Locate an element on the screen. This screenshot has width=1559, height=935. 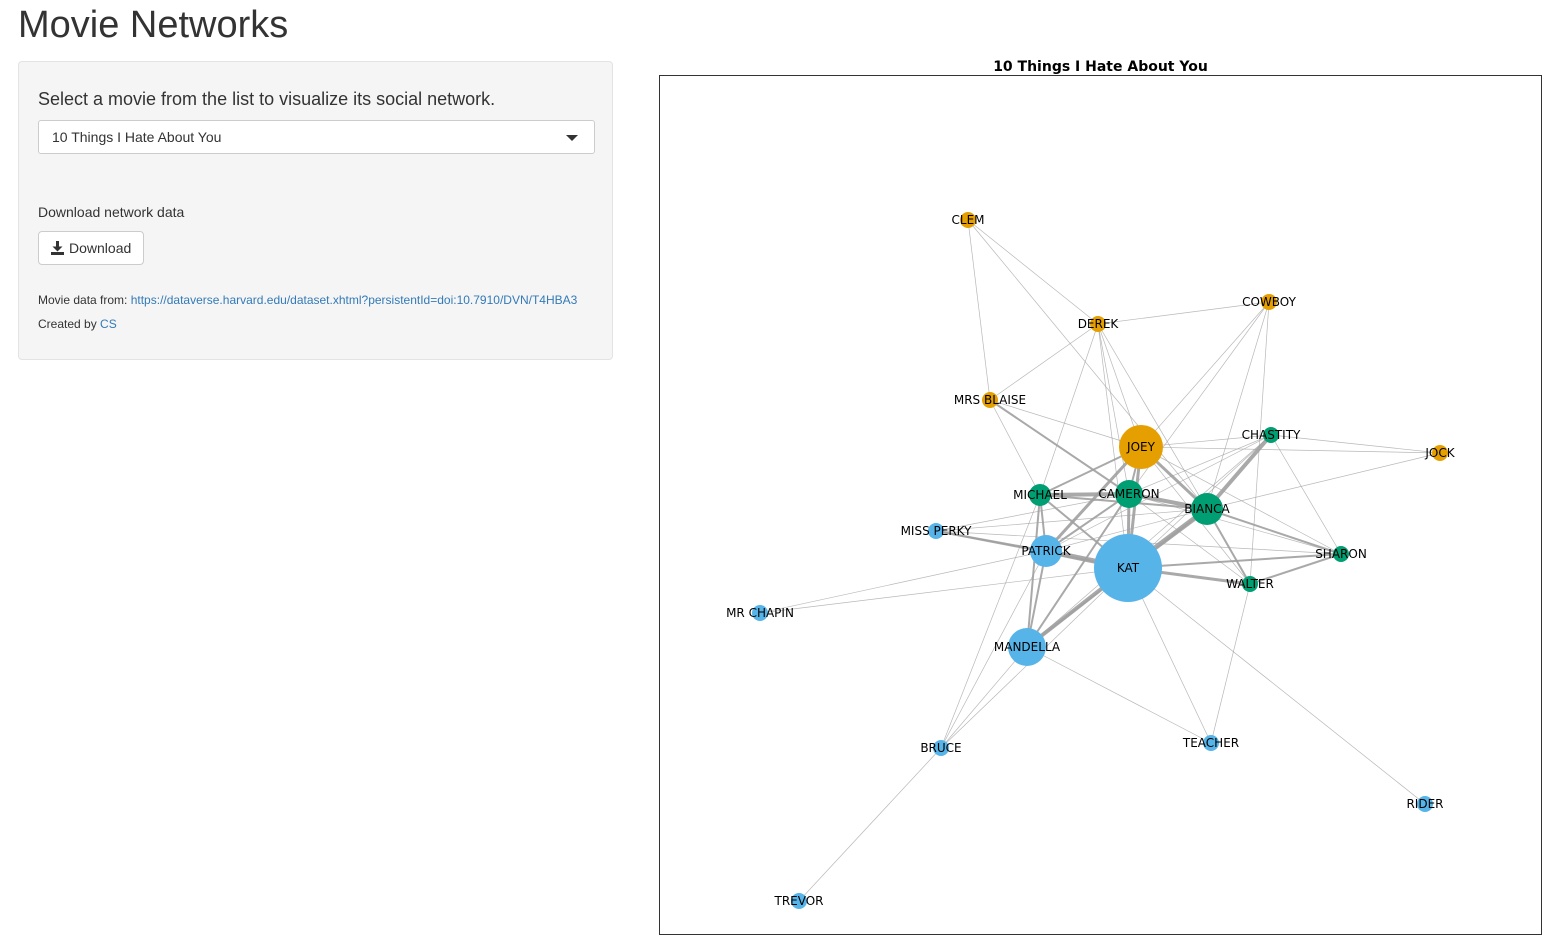
network-node-label: DEREK is located at coordinates (1099, 324).